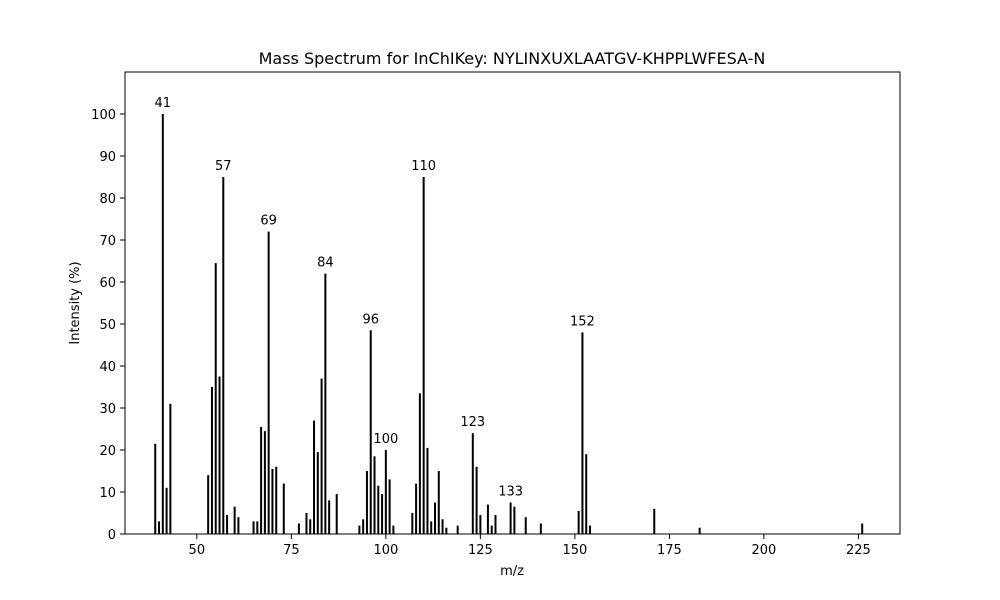  I want to click on peak-label: 84, so click(325, 263).